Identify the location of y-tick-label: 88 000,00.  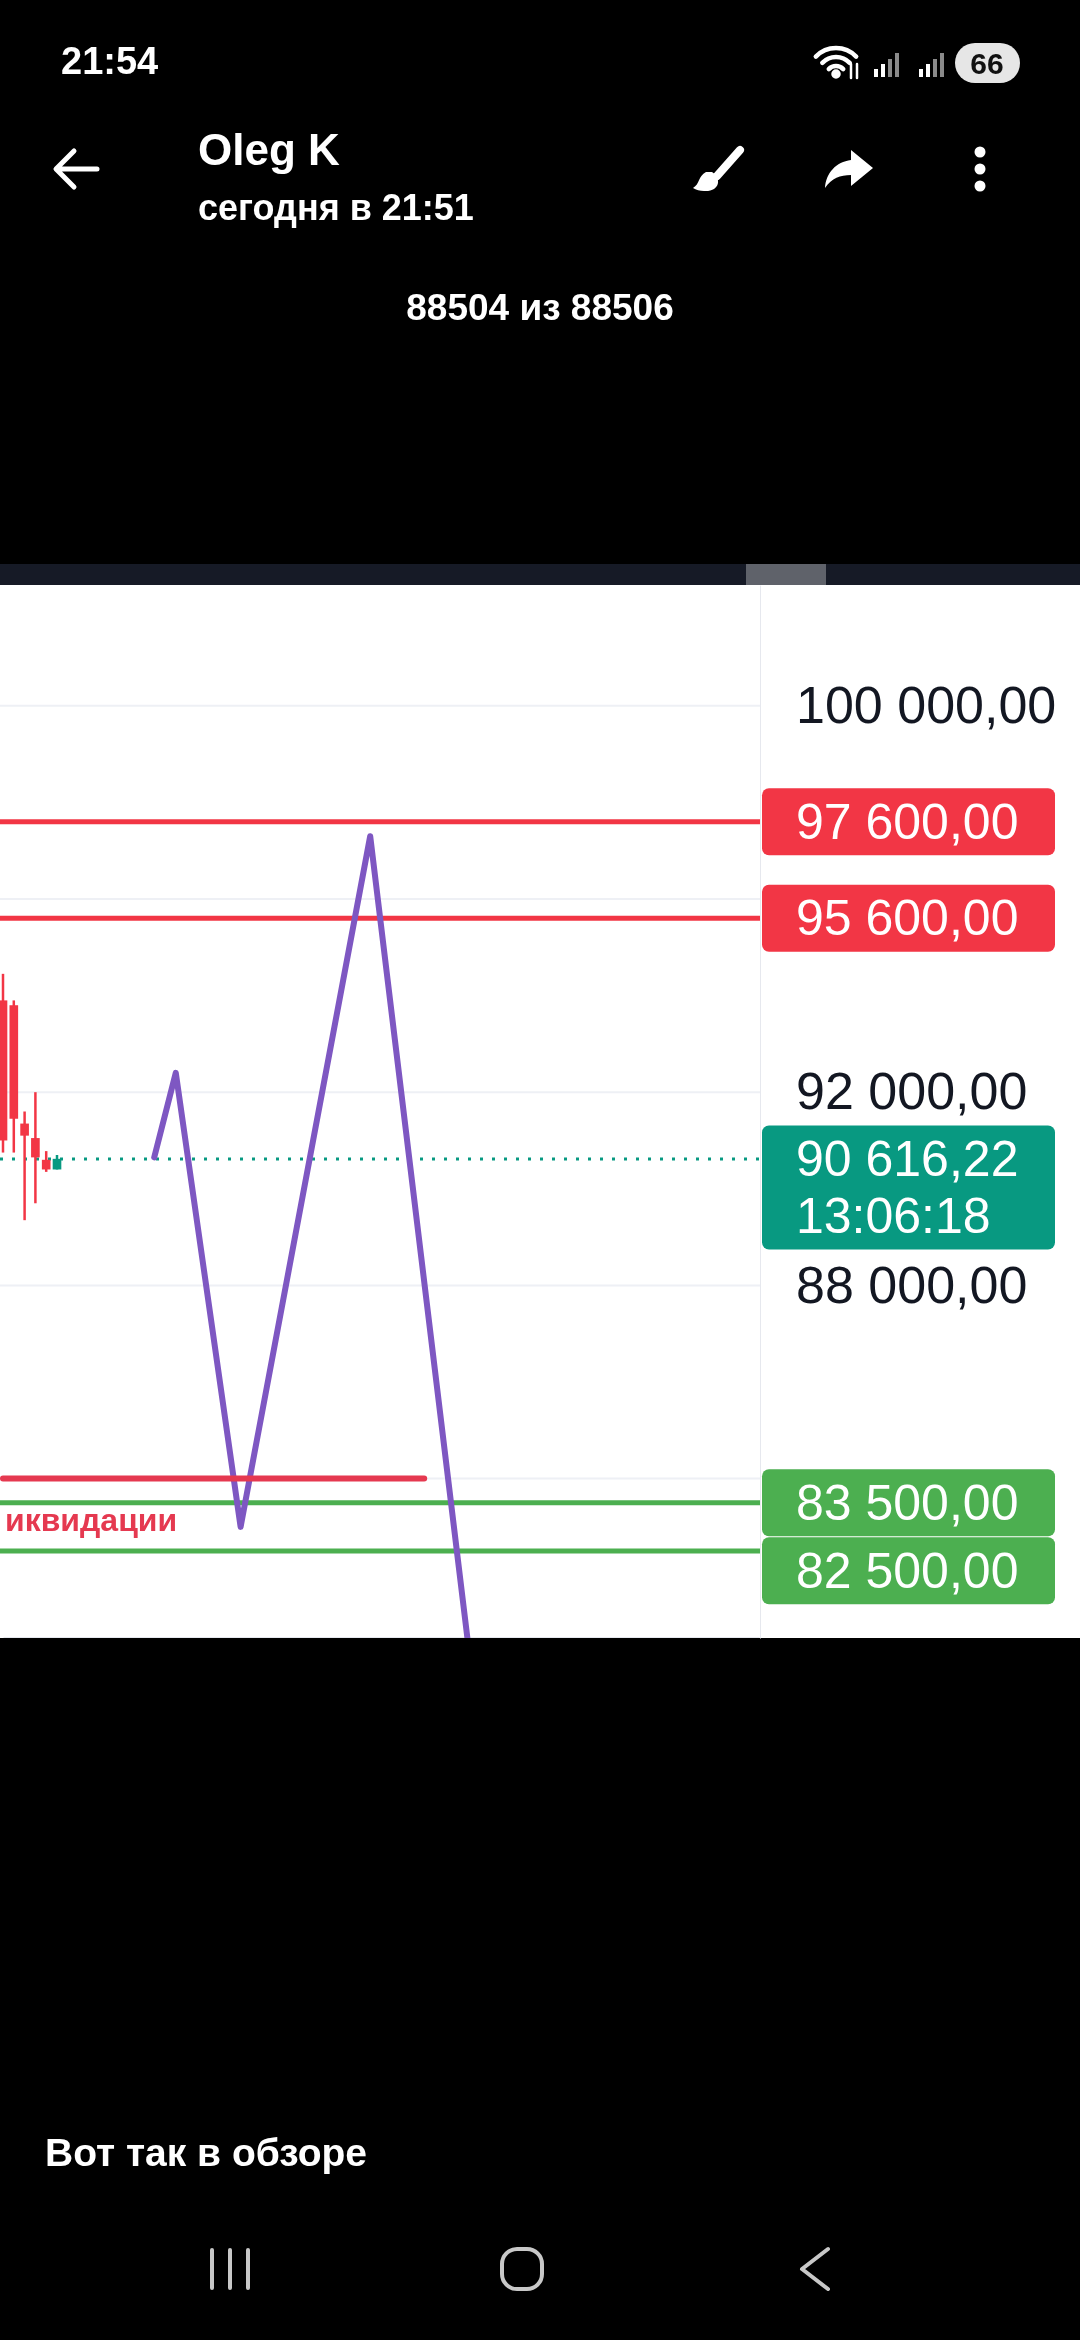
(912, 1284).